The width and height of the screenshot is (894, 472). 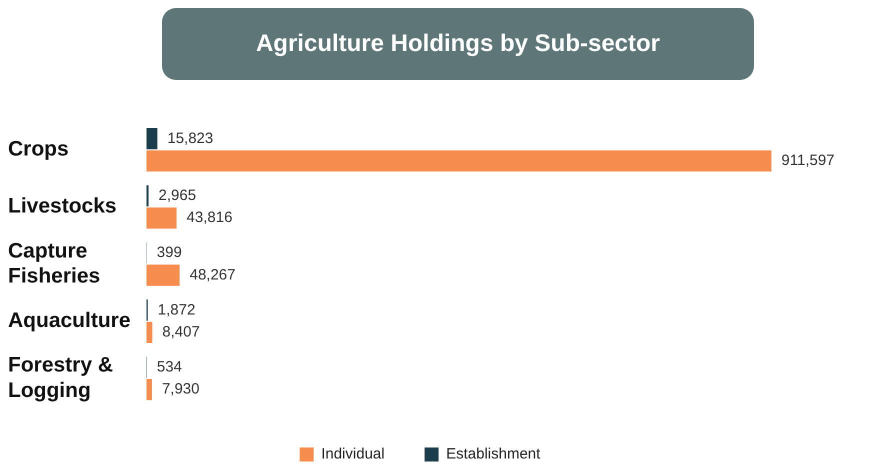 I want to click on data-label: 911,597, so click(x=808, y=161).